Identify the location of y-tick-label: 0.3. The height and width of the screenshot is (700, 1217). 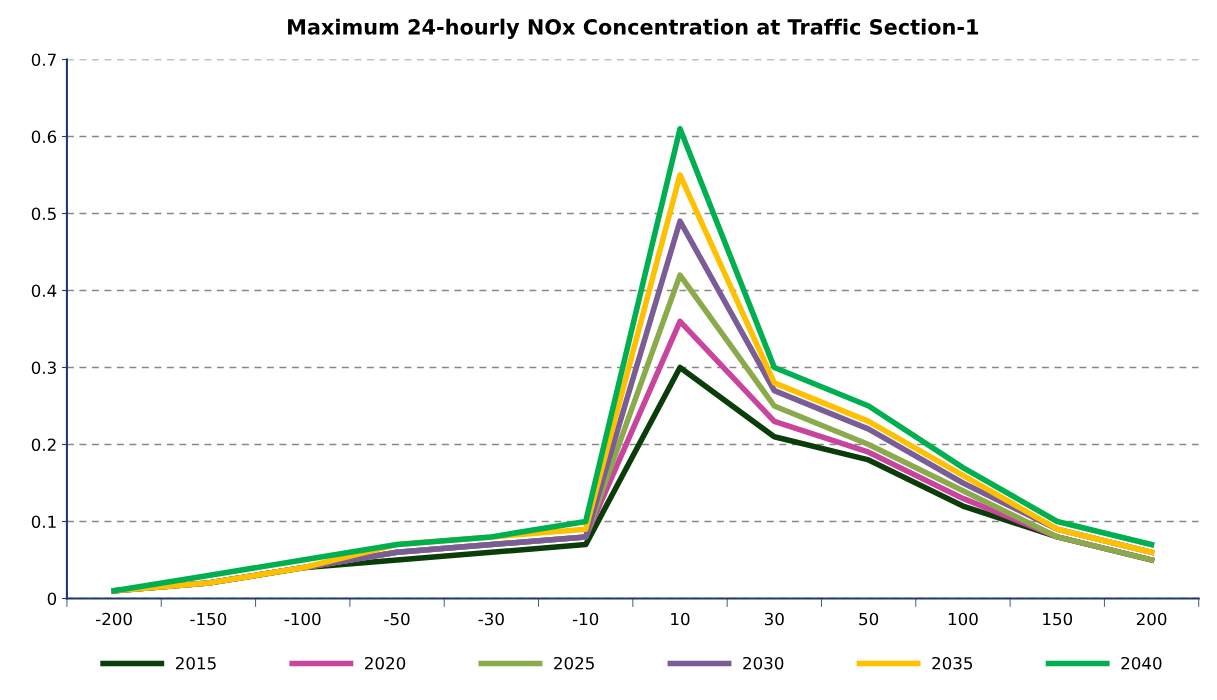
(43, 368).